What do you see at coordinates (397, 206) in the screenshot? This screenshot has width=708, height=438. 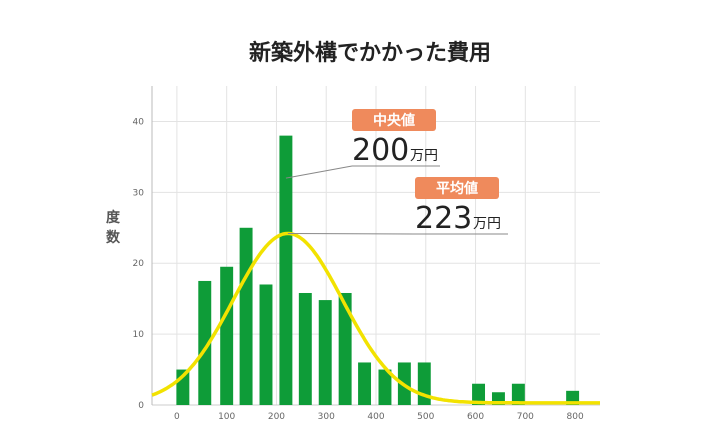 I see `mean-annotation: 平均値 223 万円` at bounding box center [397, 206].